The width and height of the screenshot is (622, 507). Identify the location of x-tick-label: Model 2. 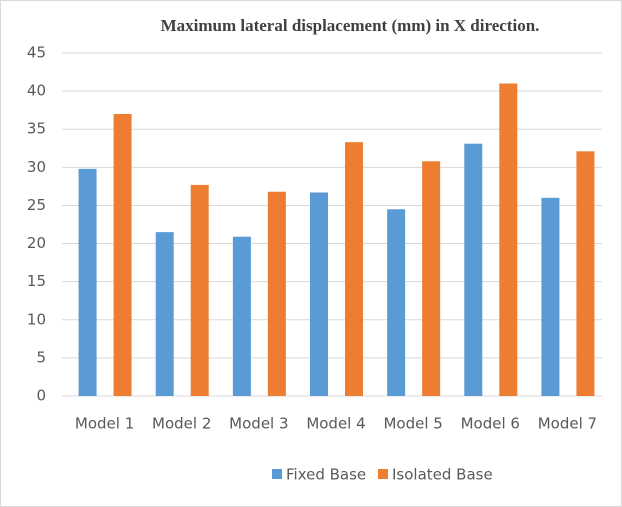
(181, 424).